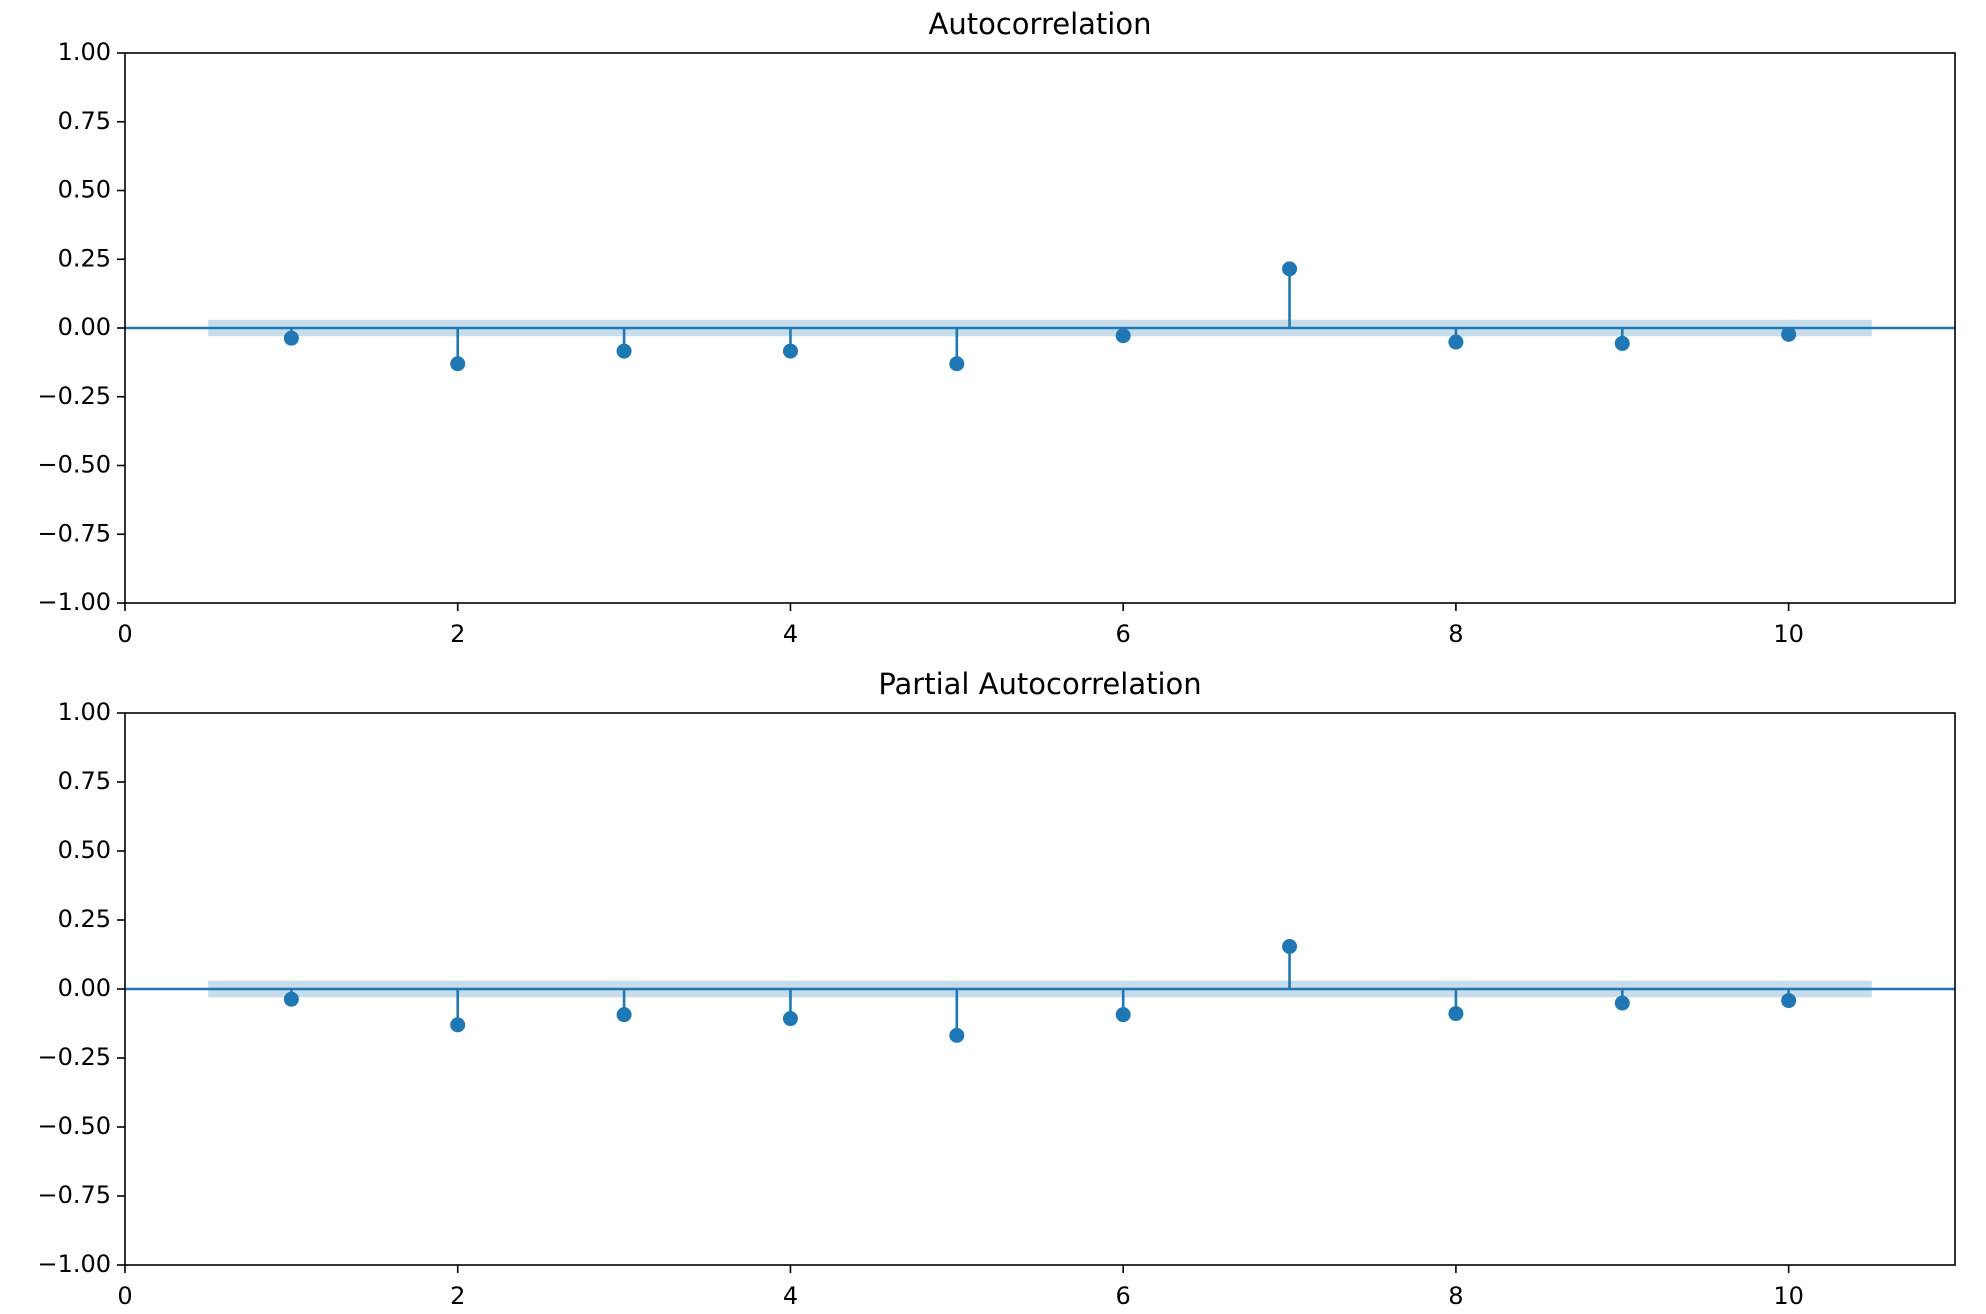  What do you see at coordinates (1040, 24) in the screenshot?
I see `chart-title: Autocorrelation` at bounding box center [1040, 24].